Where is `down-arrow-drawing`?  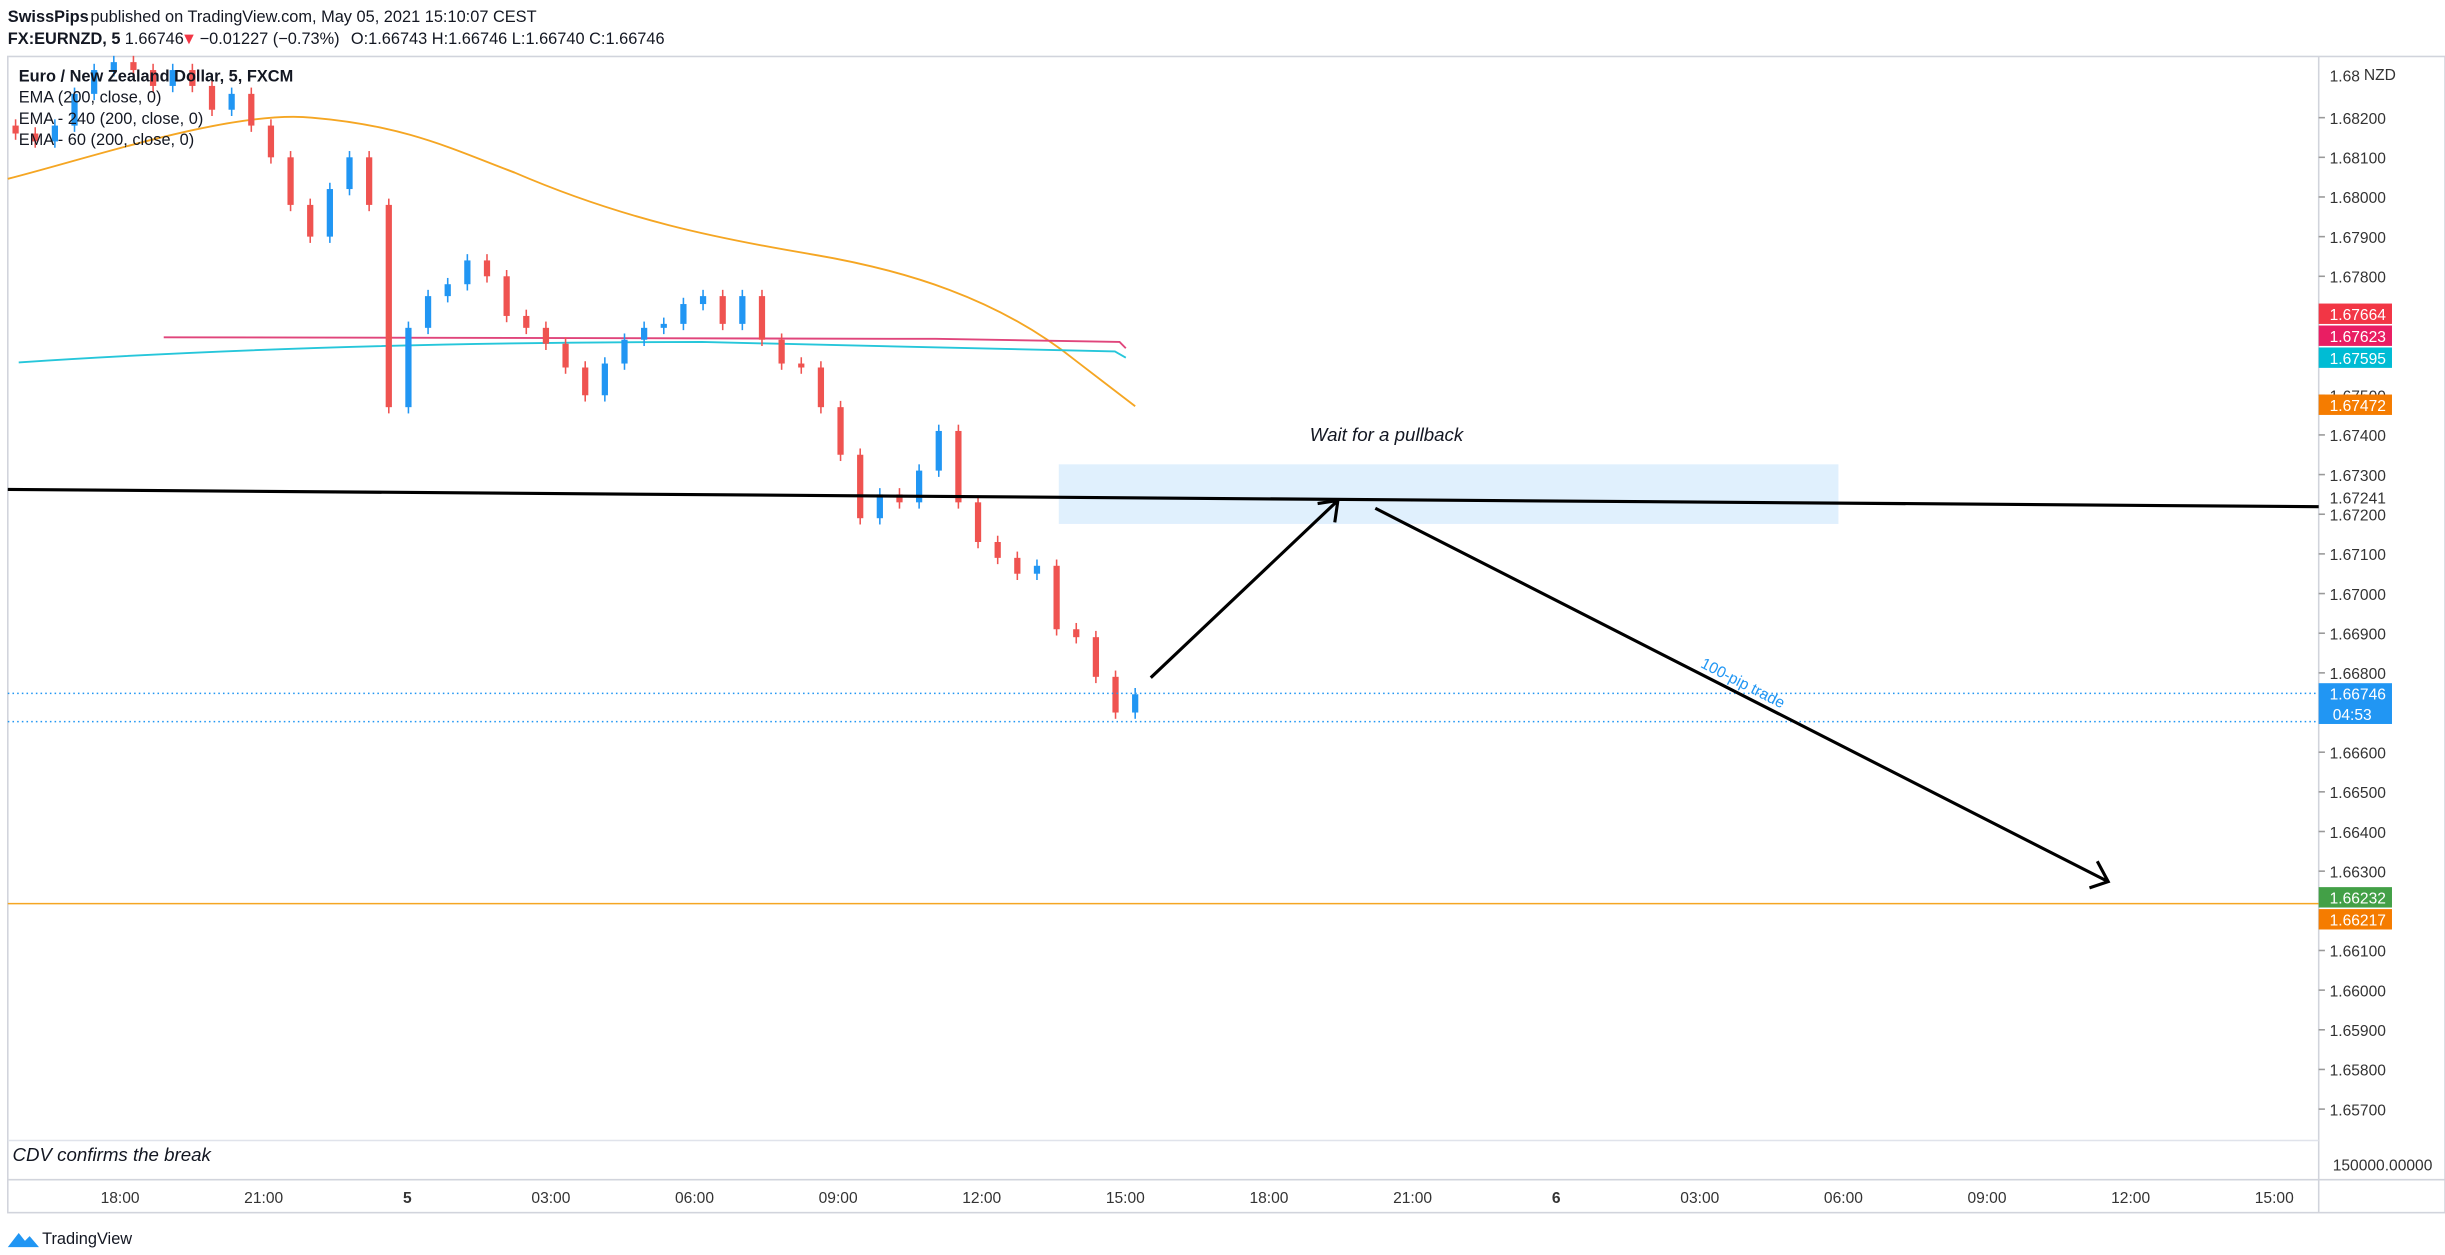
down-arrow-drawing is located at coordinates (1742, 698).